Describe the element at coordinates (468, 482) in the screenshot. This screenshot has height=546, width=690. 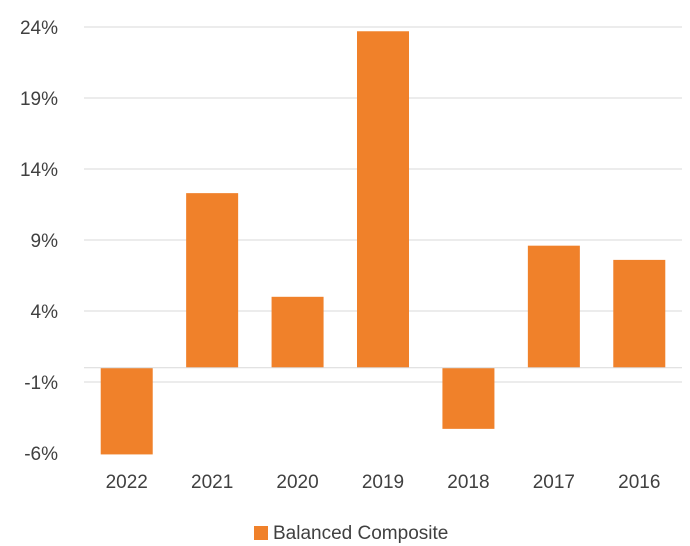
I see `x-tick-label: 2018` at that location.